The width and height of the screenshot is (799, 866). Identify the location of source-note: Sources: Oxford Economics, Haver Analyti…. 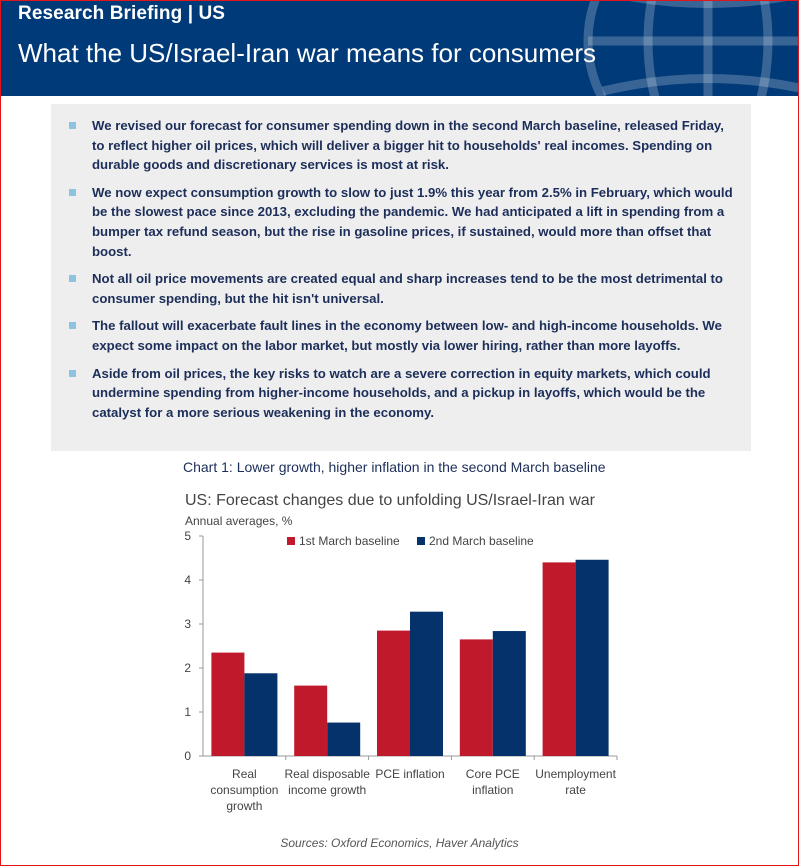
(399, 843).